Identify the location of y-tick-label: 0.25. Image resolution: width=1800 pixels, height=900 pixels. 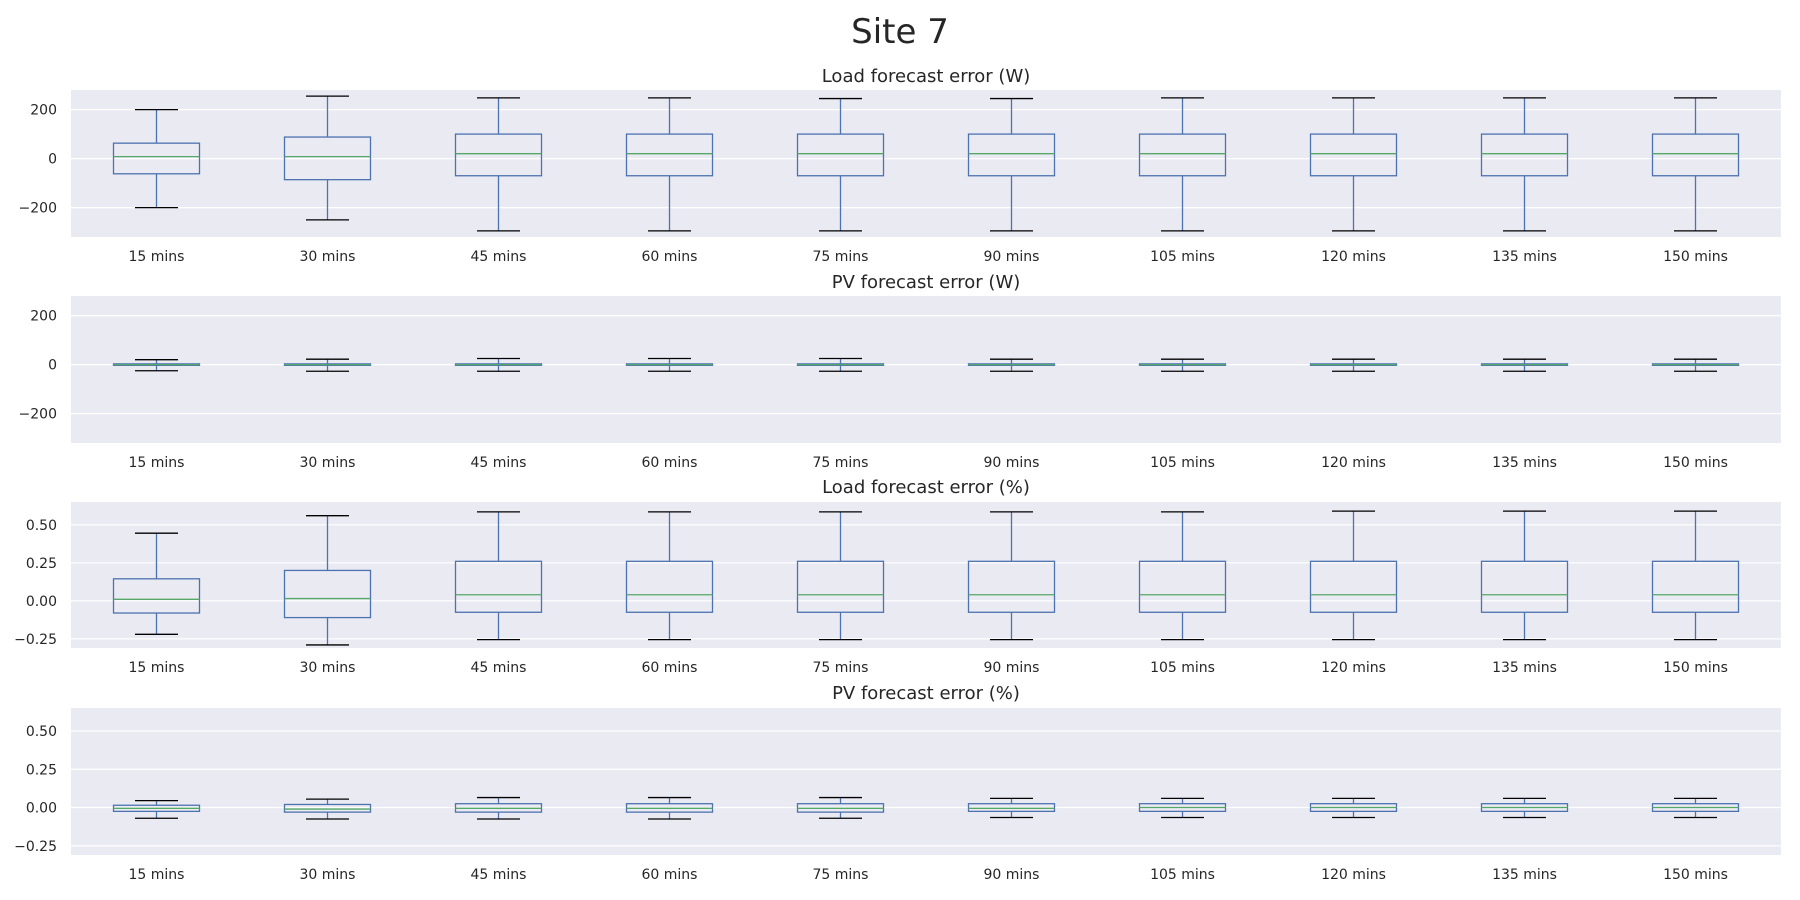
(41, 770).